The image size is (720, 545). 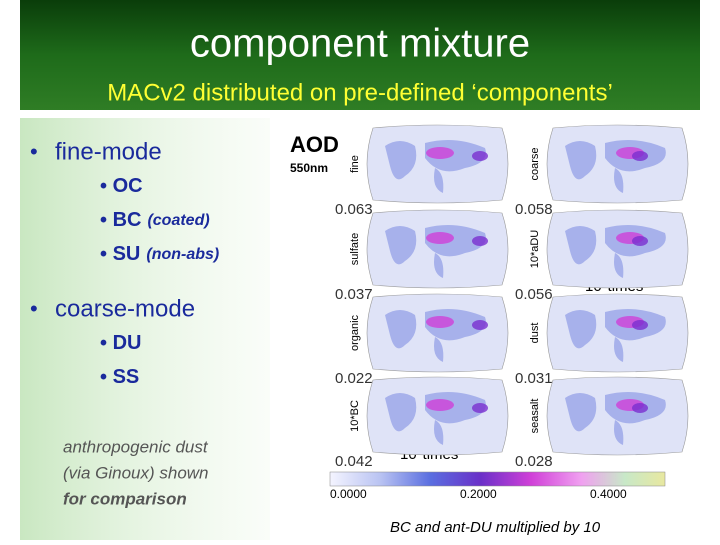 I want to click on map-label: organic, so click(x=355, y=332).